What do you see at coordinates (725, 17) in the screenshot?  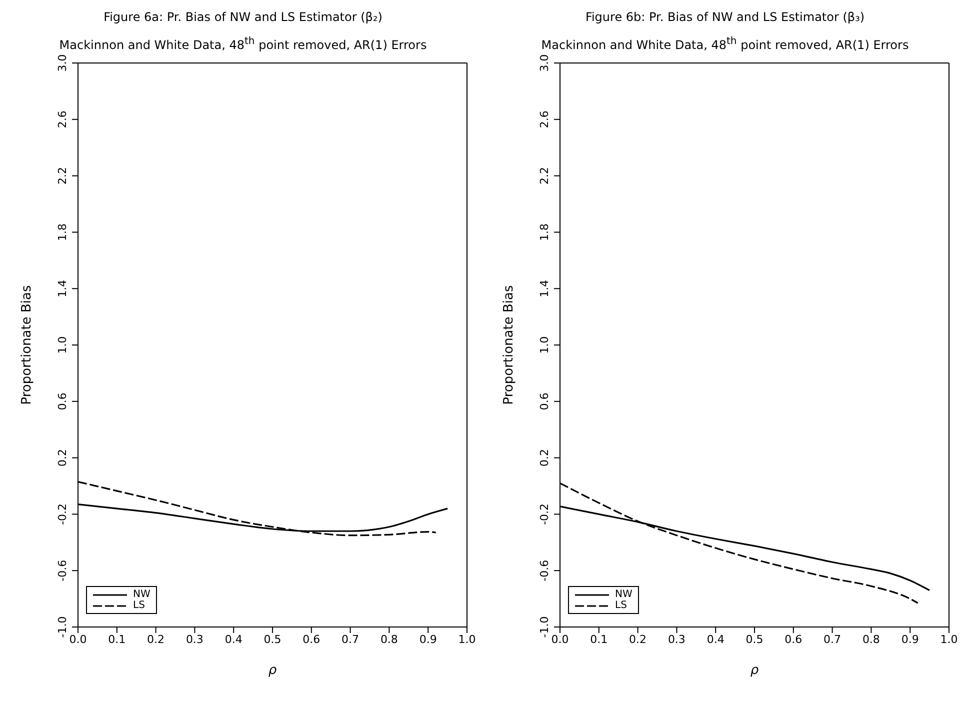 I see `chart-title: Figure 6b: Pr. Bias of NW and LS Estimator (β₃)` at bounding box center [725, 17].